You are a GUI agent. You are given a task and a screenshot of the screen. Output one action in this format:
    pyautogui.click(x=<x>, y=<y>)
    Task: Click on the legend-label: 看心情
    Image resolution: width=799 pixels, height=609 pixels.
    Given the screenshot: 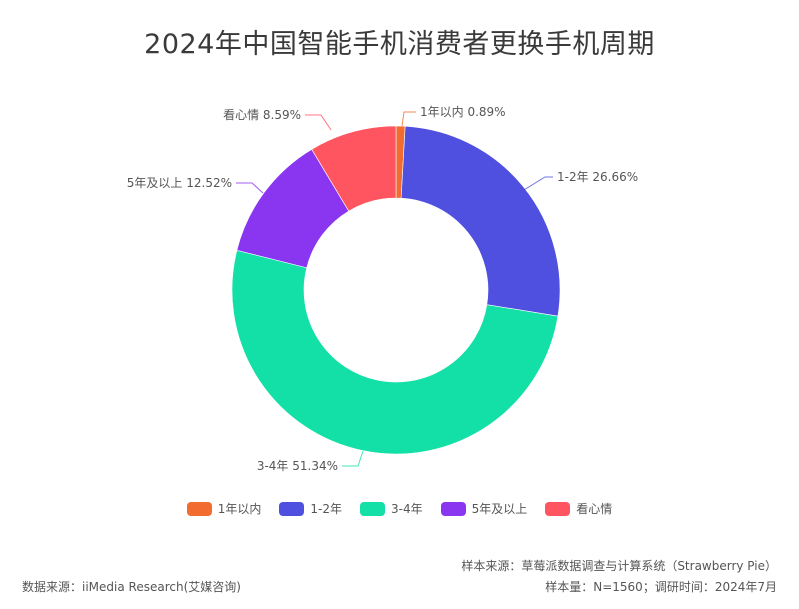 What is the action you would take?
    pyautogui.click(x=594, y=509)
    